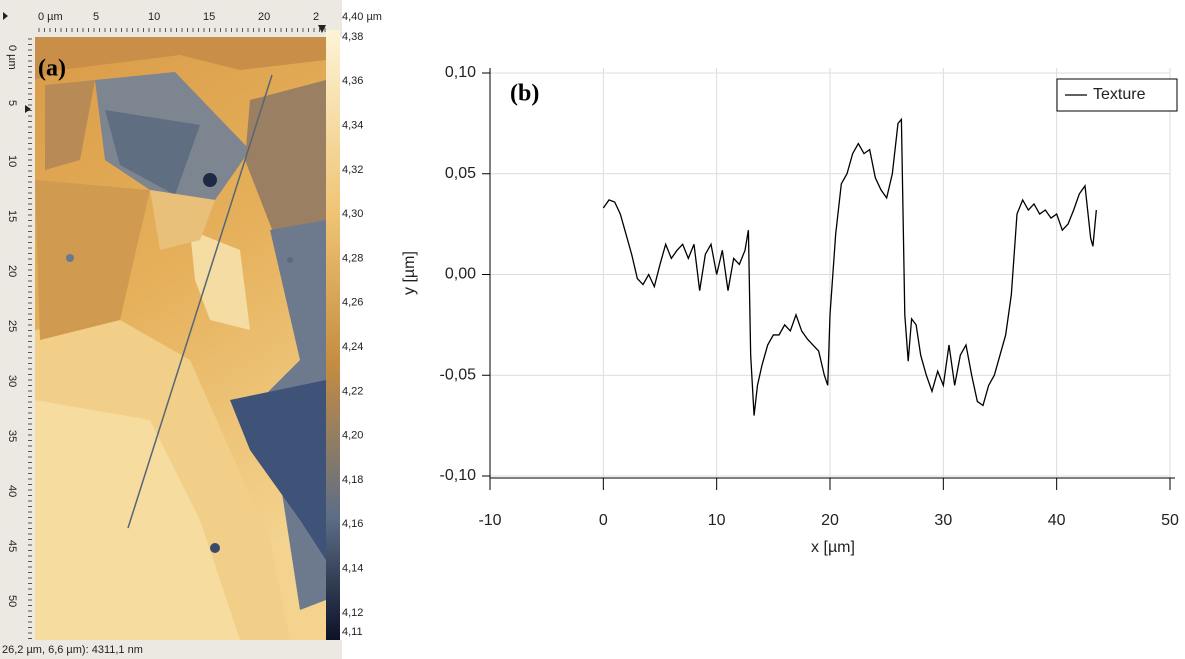  I want to click on ruler-label: 40, so click(12, 491).